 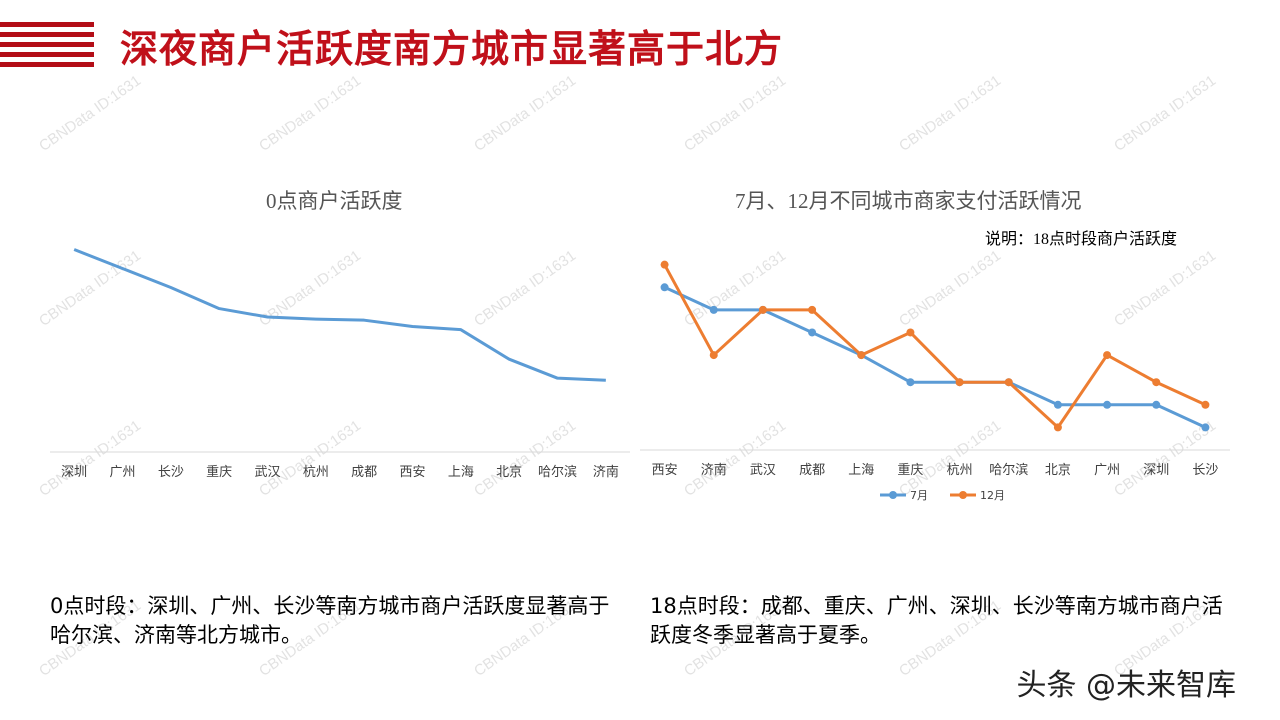 What do you see at coordinates (334, 201) in the screenshot?
I see `left-chart-title: 0点商户活跃度` at bounding box center [334, 201].